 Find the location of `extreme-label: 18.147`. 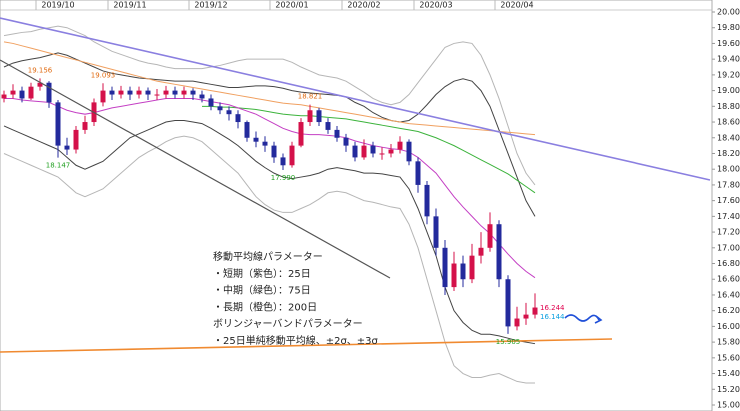

extreme-label: 18.147 is located at coordinates (58, 166).